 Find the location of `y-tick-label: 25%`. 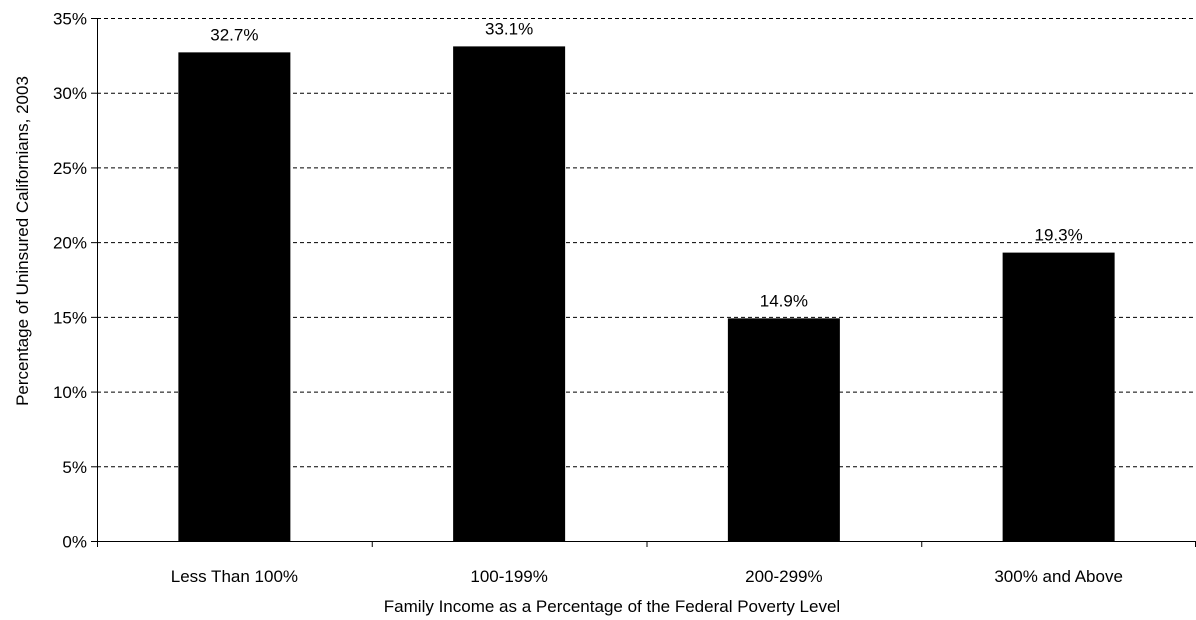

y-tick-label: 25% is located at coordinates (70, 168).